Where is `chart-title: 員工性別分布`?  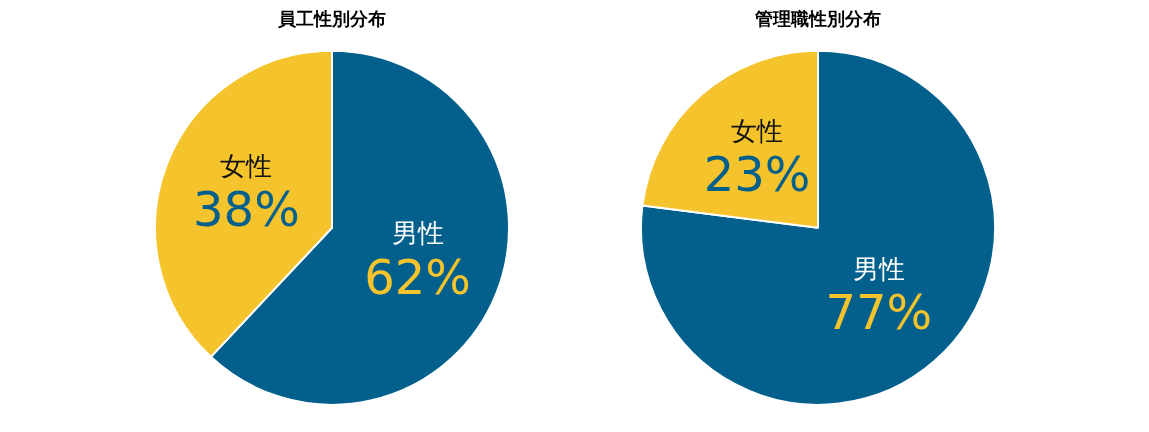
chart-title: 員工性別分布 is located at coordinates (331, 19).